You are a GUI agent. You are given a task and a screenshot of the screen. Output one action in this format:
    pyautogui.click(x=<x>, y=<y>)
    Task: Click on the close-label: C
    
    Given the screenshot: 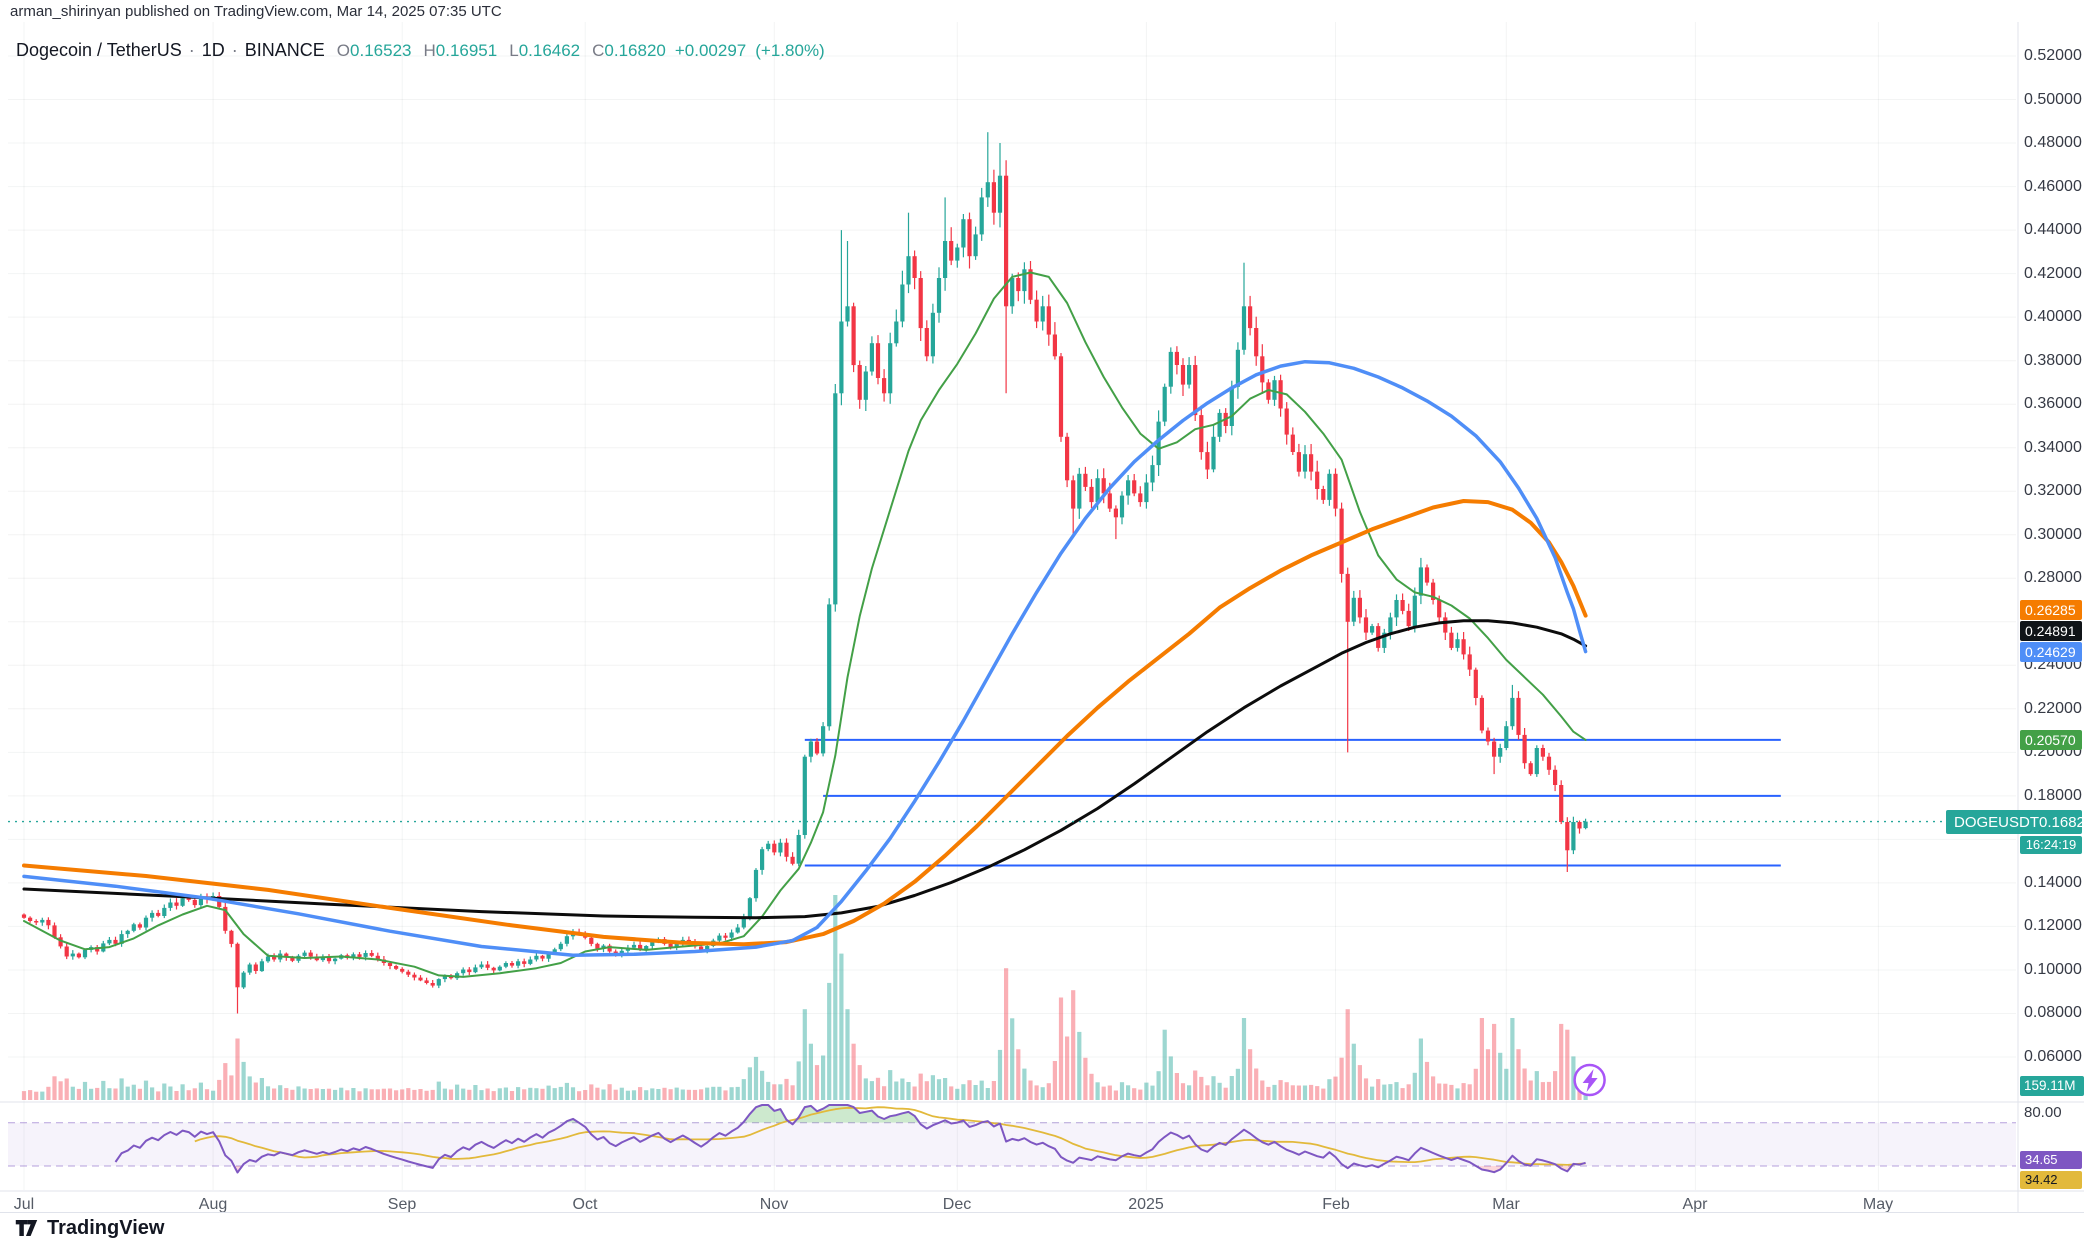 What is the action you would take?
    pyautogui.click(x=598, y=50)
    